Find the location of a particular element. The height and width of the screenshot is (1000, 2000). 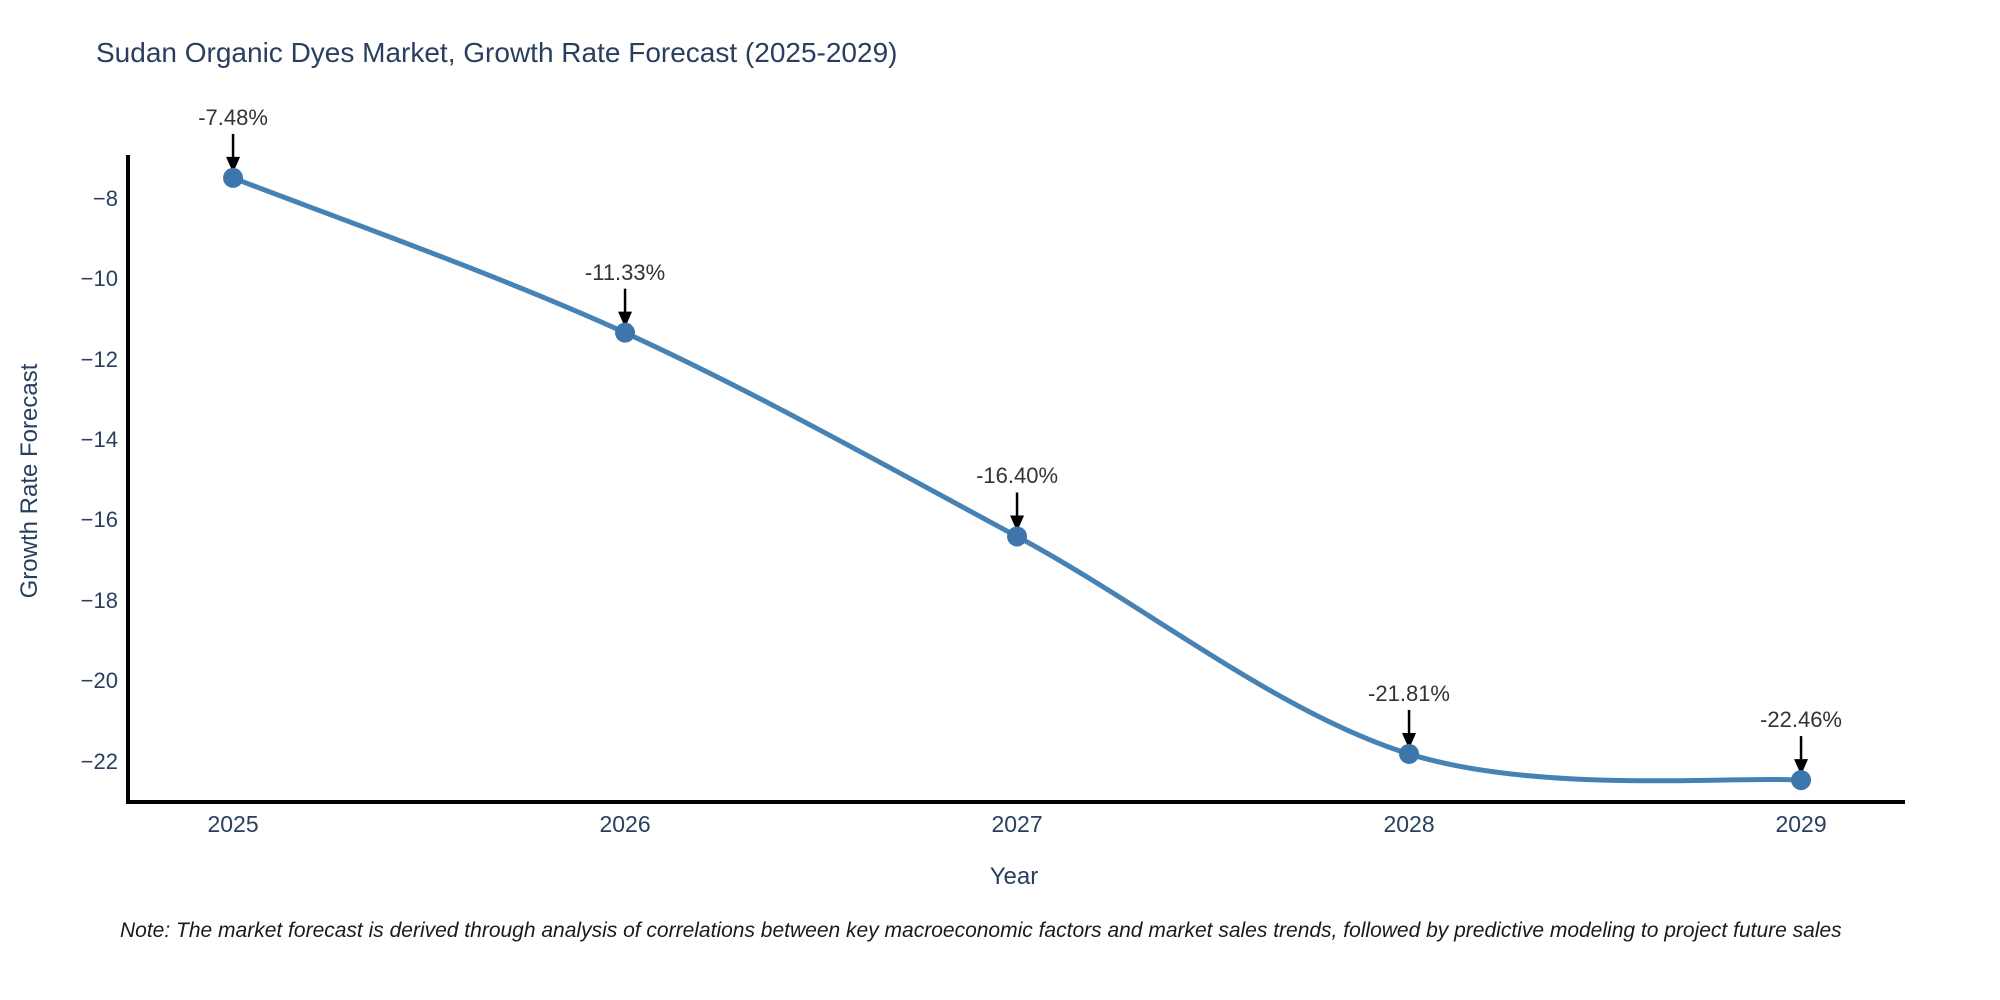

y-tick-label: −10 is located at coordinates (99, 279).